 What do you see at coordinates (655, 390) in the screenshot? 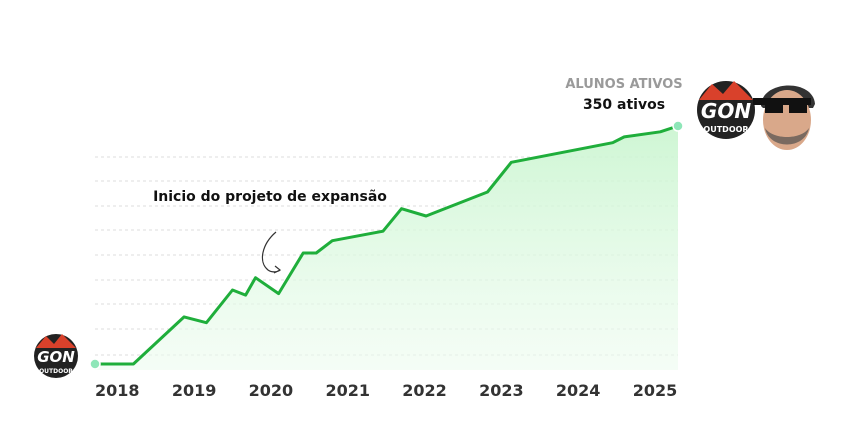
I see `x-tick-label: 2025` at bounding box center [655, 390].